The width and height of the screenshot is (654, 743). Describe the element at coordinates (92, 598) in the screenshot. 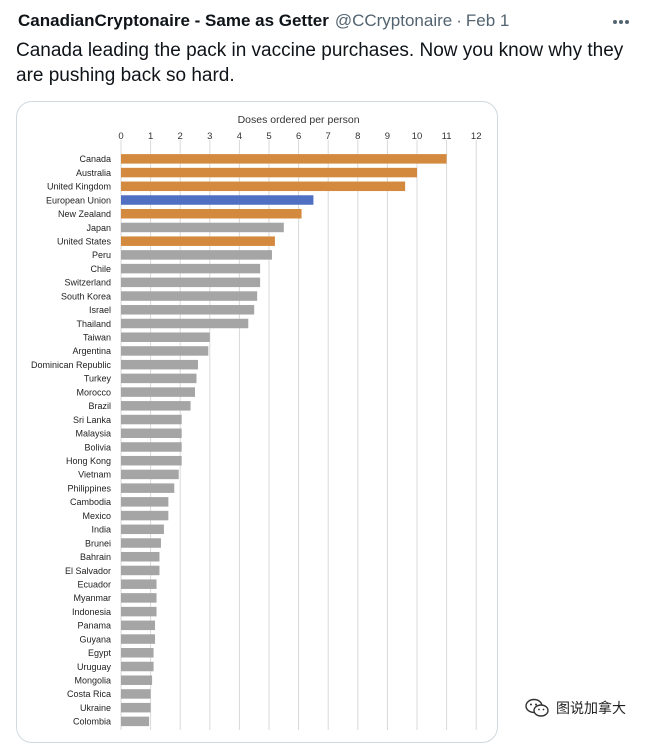

I see `category-label: Myanmar` at that location.